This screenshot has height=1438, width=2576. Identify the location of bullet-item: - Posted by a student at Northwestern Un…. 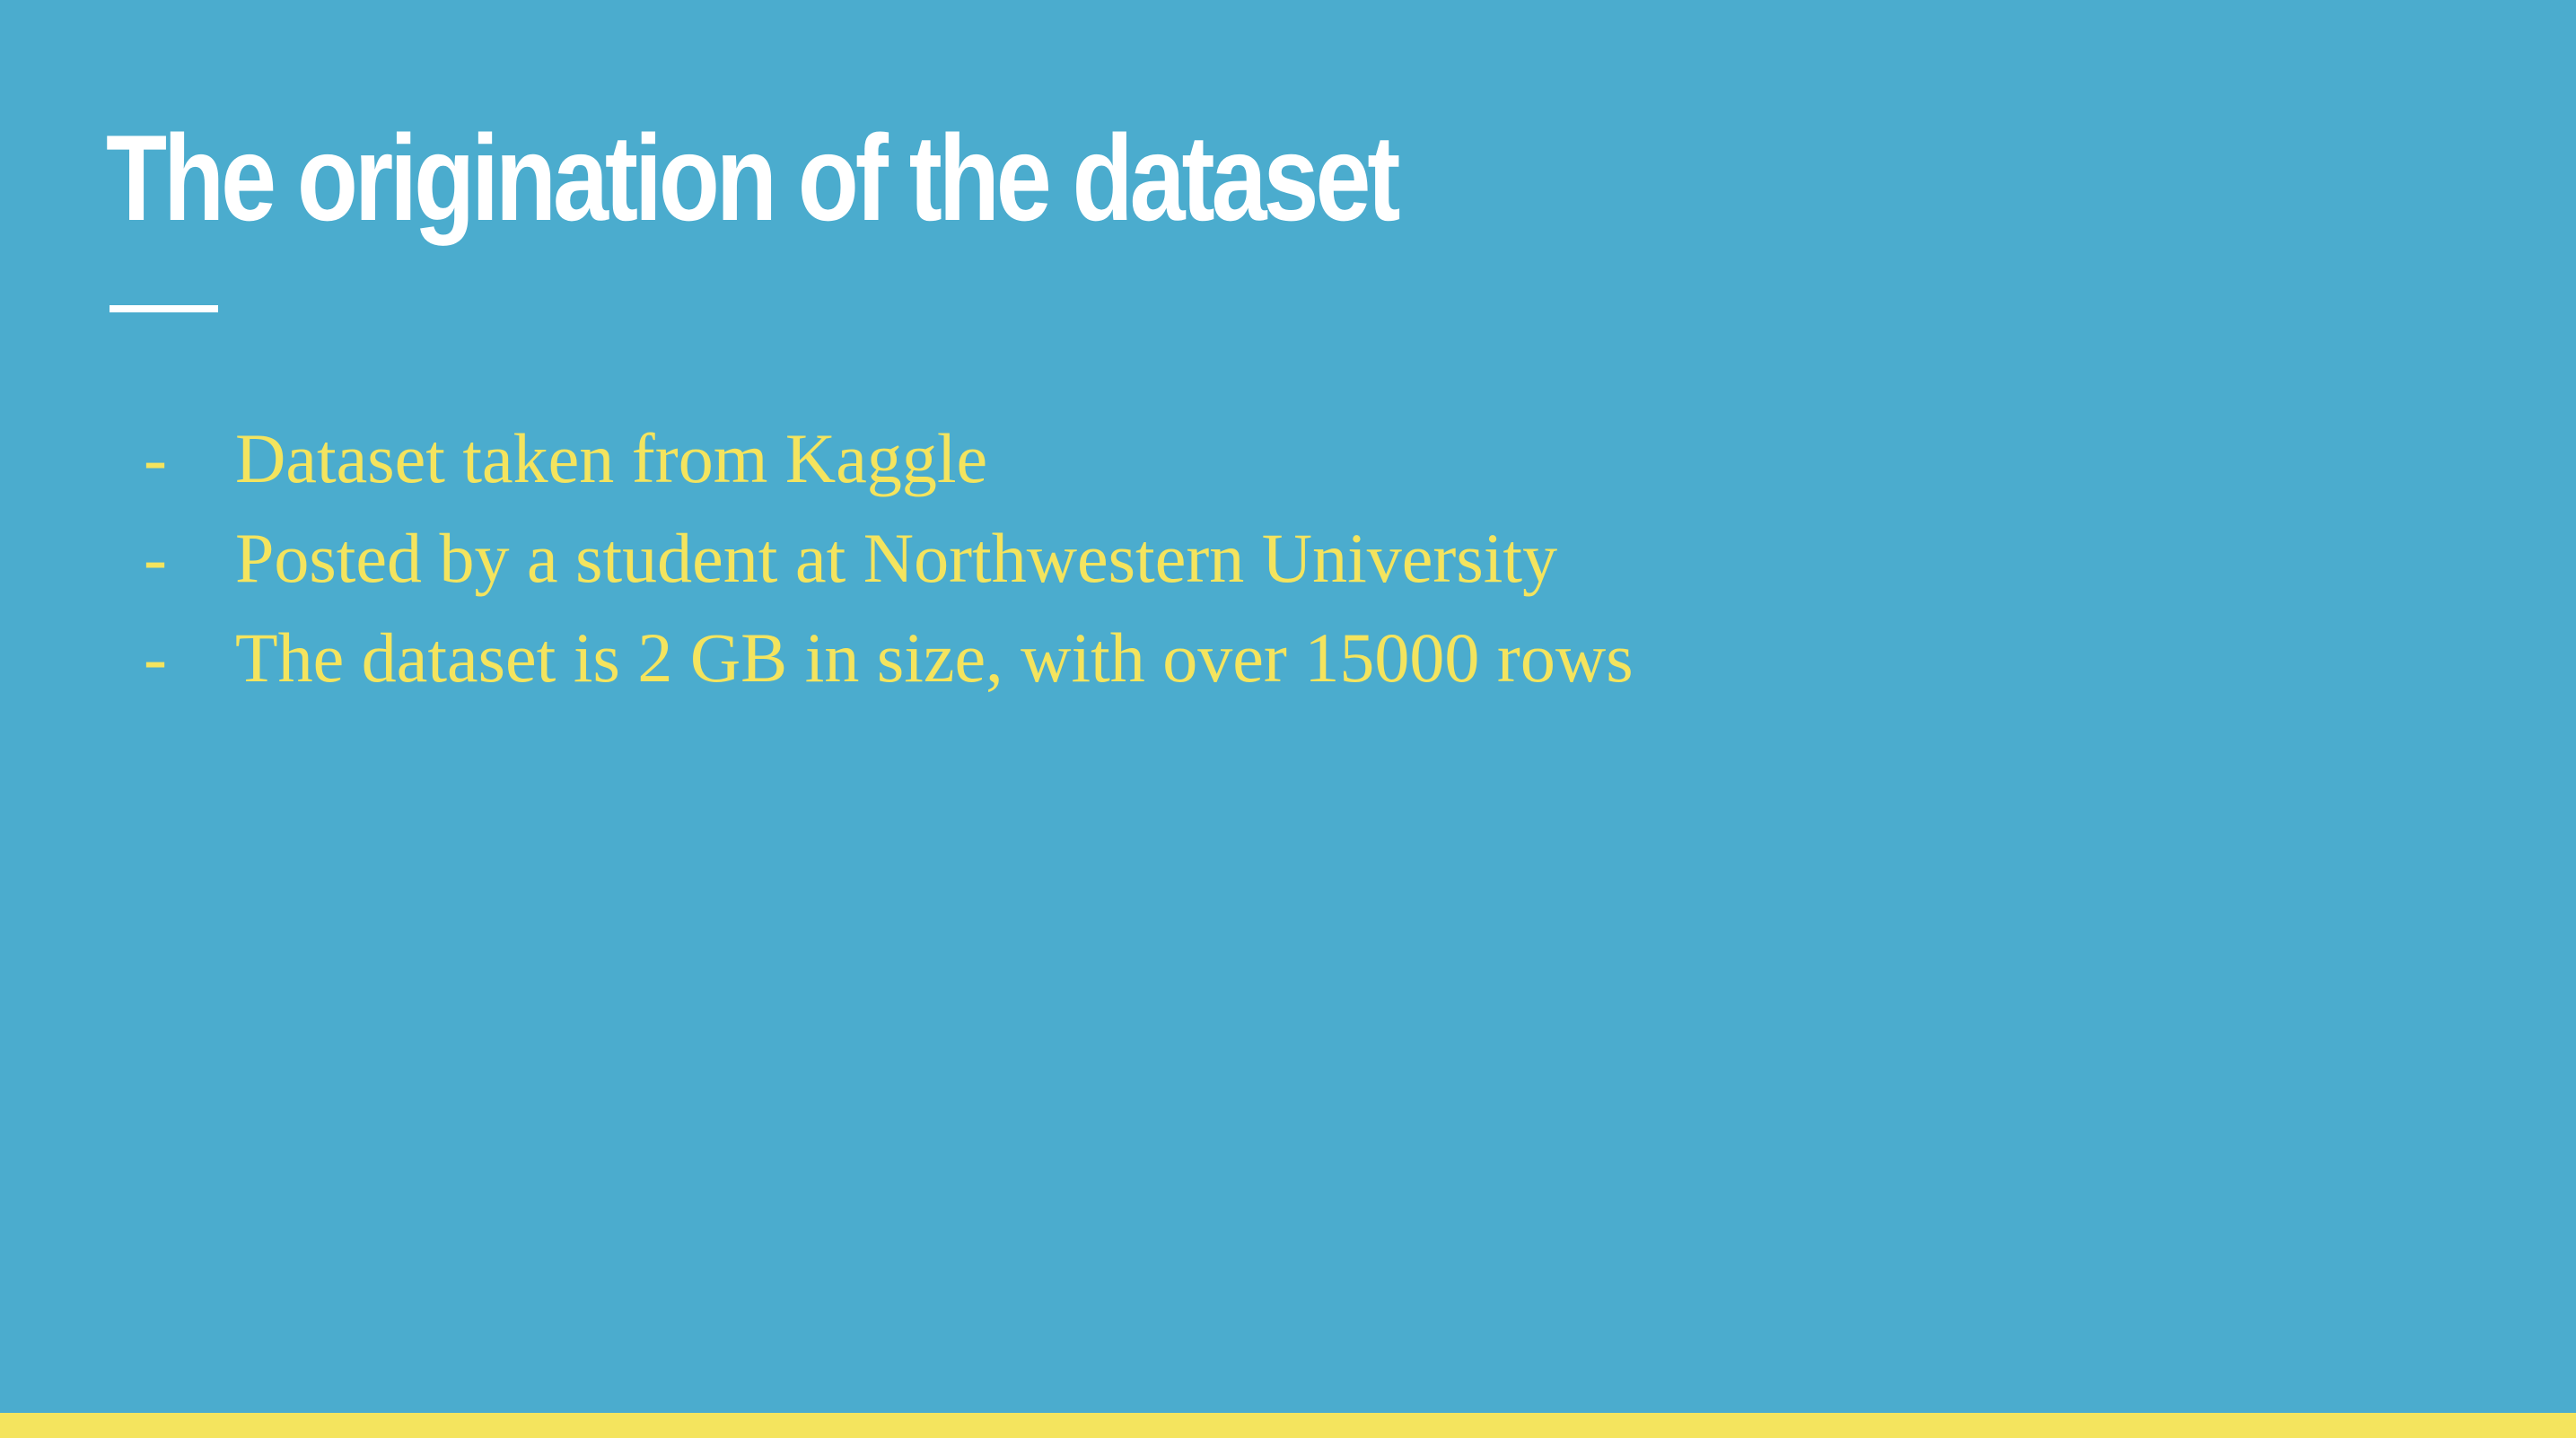
(889, 558).